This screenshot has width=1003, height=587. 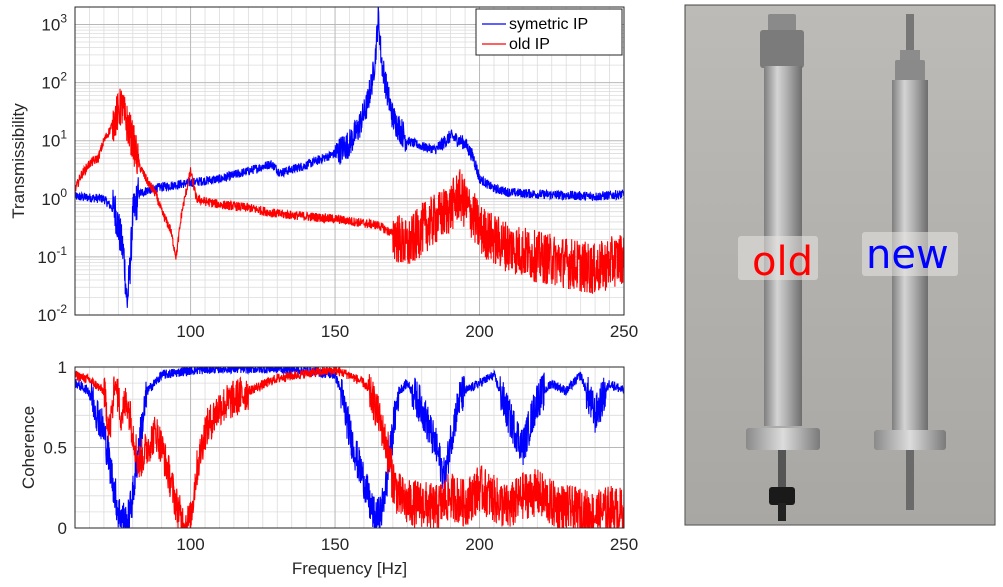 I want to click on legend-label: old IP, so click(x=529, y=44).